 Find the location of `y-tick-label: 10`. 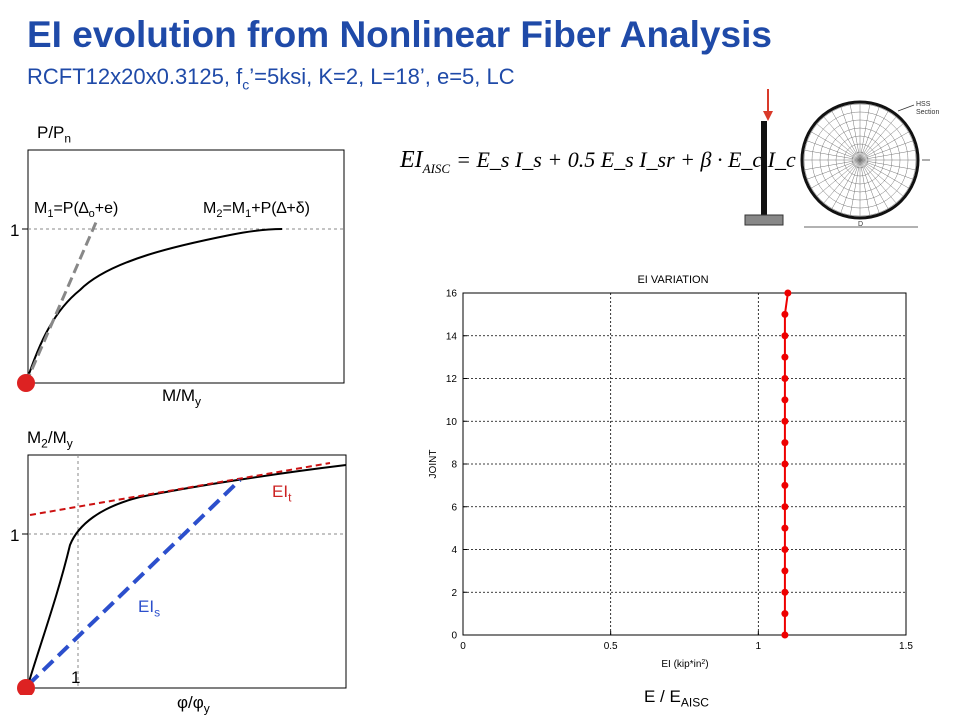

y-tick-label: 10 is located at coordinates (452, 422).